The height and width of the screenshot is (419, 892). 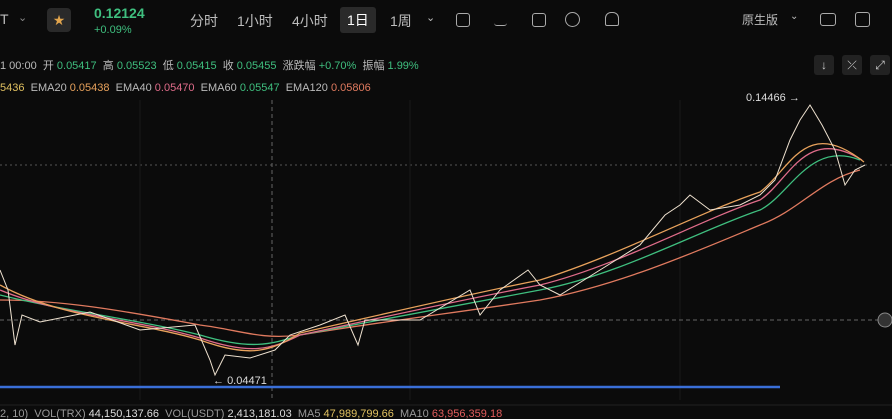 I want to click on label: 振幅, so click(x=373, y=66).